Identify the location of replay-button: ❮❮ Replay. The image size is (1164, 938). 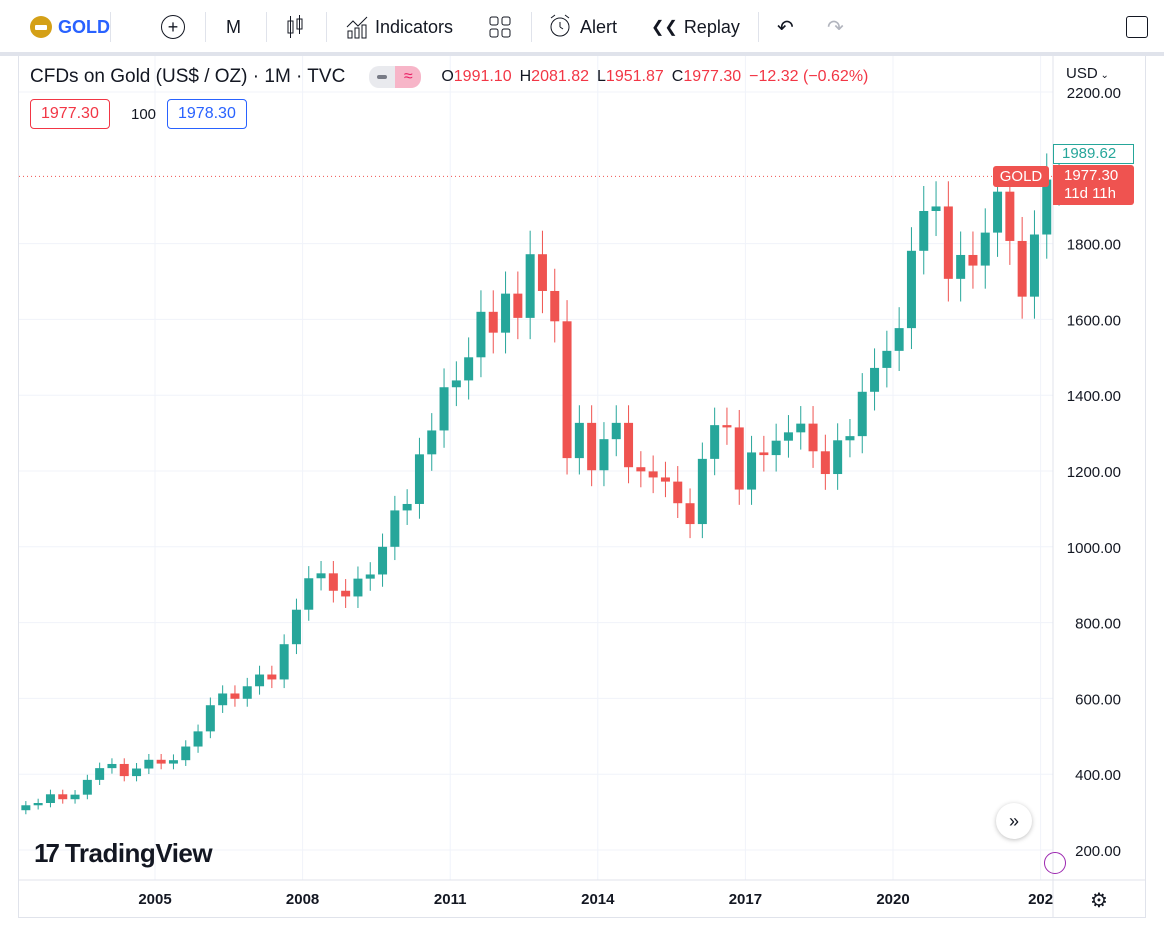
(695, 27).